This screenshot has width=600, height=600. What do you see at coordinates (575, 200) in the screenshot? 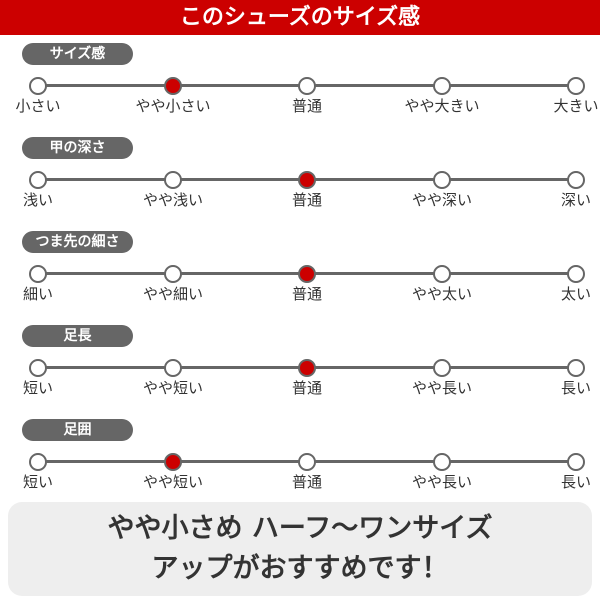
I see `scale-label: 深い` at bounding box center [575, 200].